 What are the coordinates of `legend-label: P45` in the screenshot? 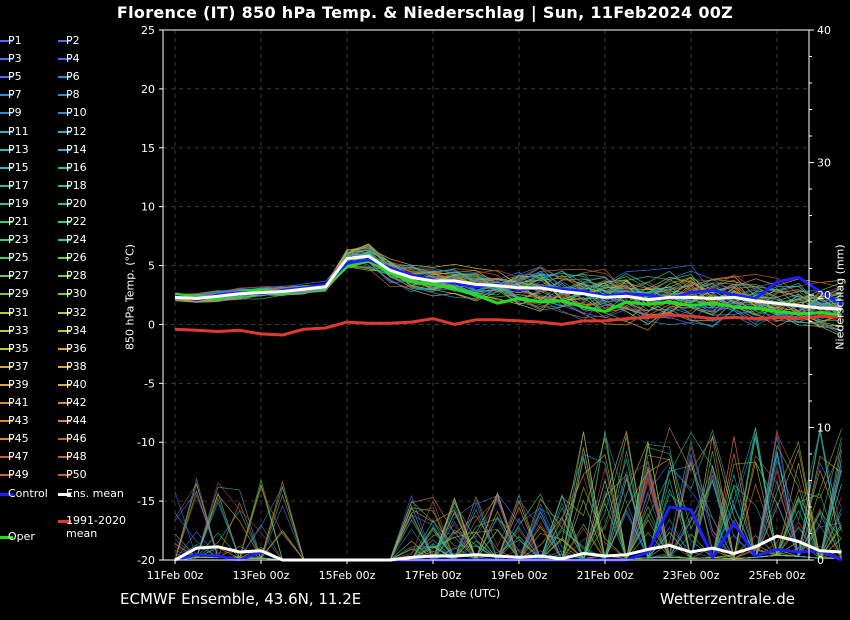 It's located at (18, 439).